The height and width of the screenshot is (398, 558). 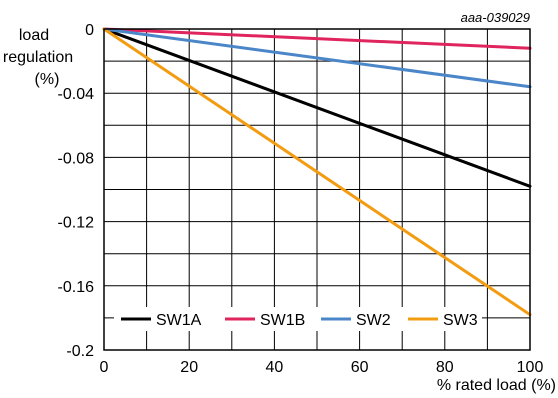 What do you see at coordinates (47, 79) in the screenshot?
I see `y-axis-label-line: (%)` at bounding box center [47, 79].